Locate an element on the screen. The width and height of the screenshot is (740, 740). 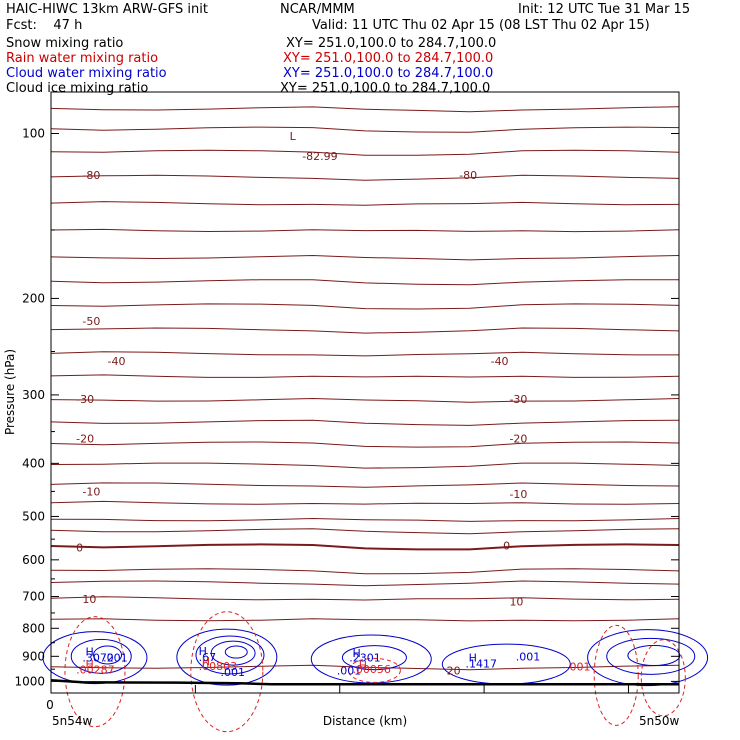
init-time: Init: 12 UTC Tue 31 Mar 15 is located at coordinates (604, 9).